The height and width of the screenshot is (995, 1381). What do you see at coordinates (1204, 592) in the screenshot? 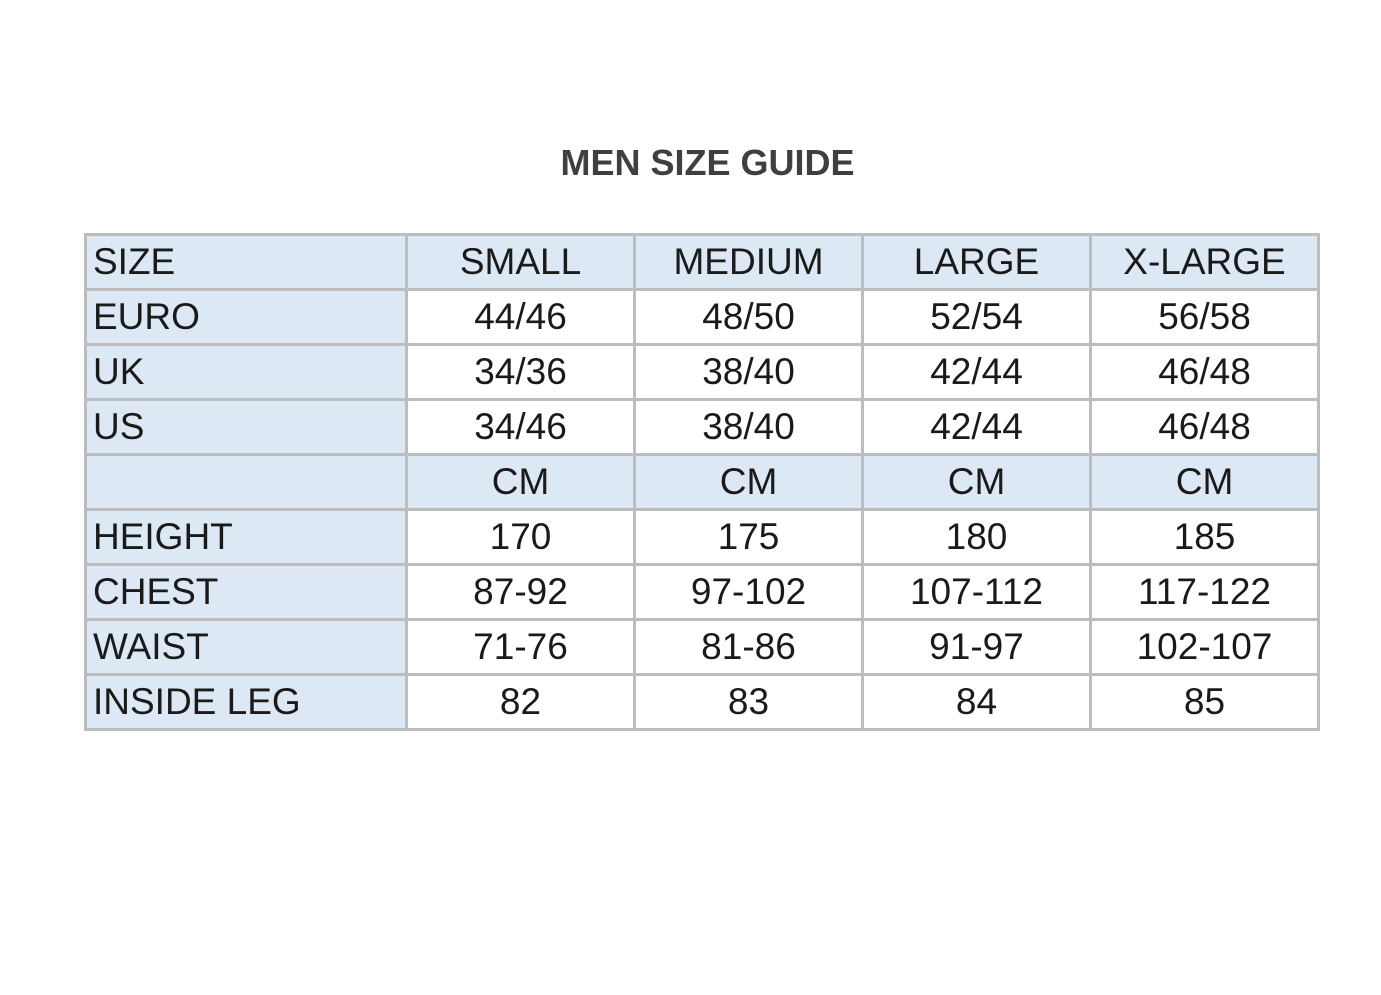
I see `table-cell: 117-122` at bounding box center [1204, 592].